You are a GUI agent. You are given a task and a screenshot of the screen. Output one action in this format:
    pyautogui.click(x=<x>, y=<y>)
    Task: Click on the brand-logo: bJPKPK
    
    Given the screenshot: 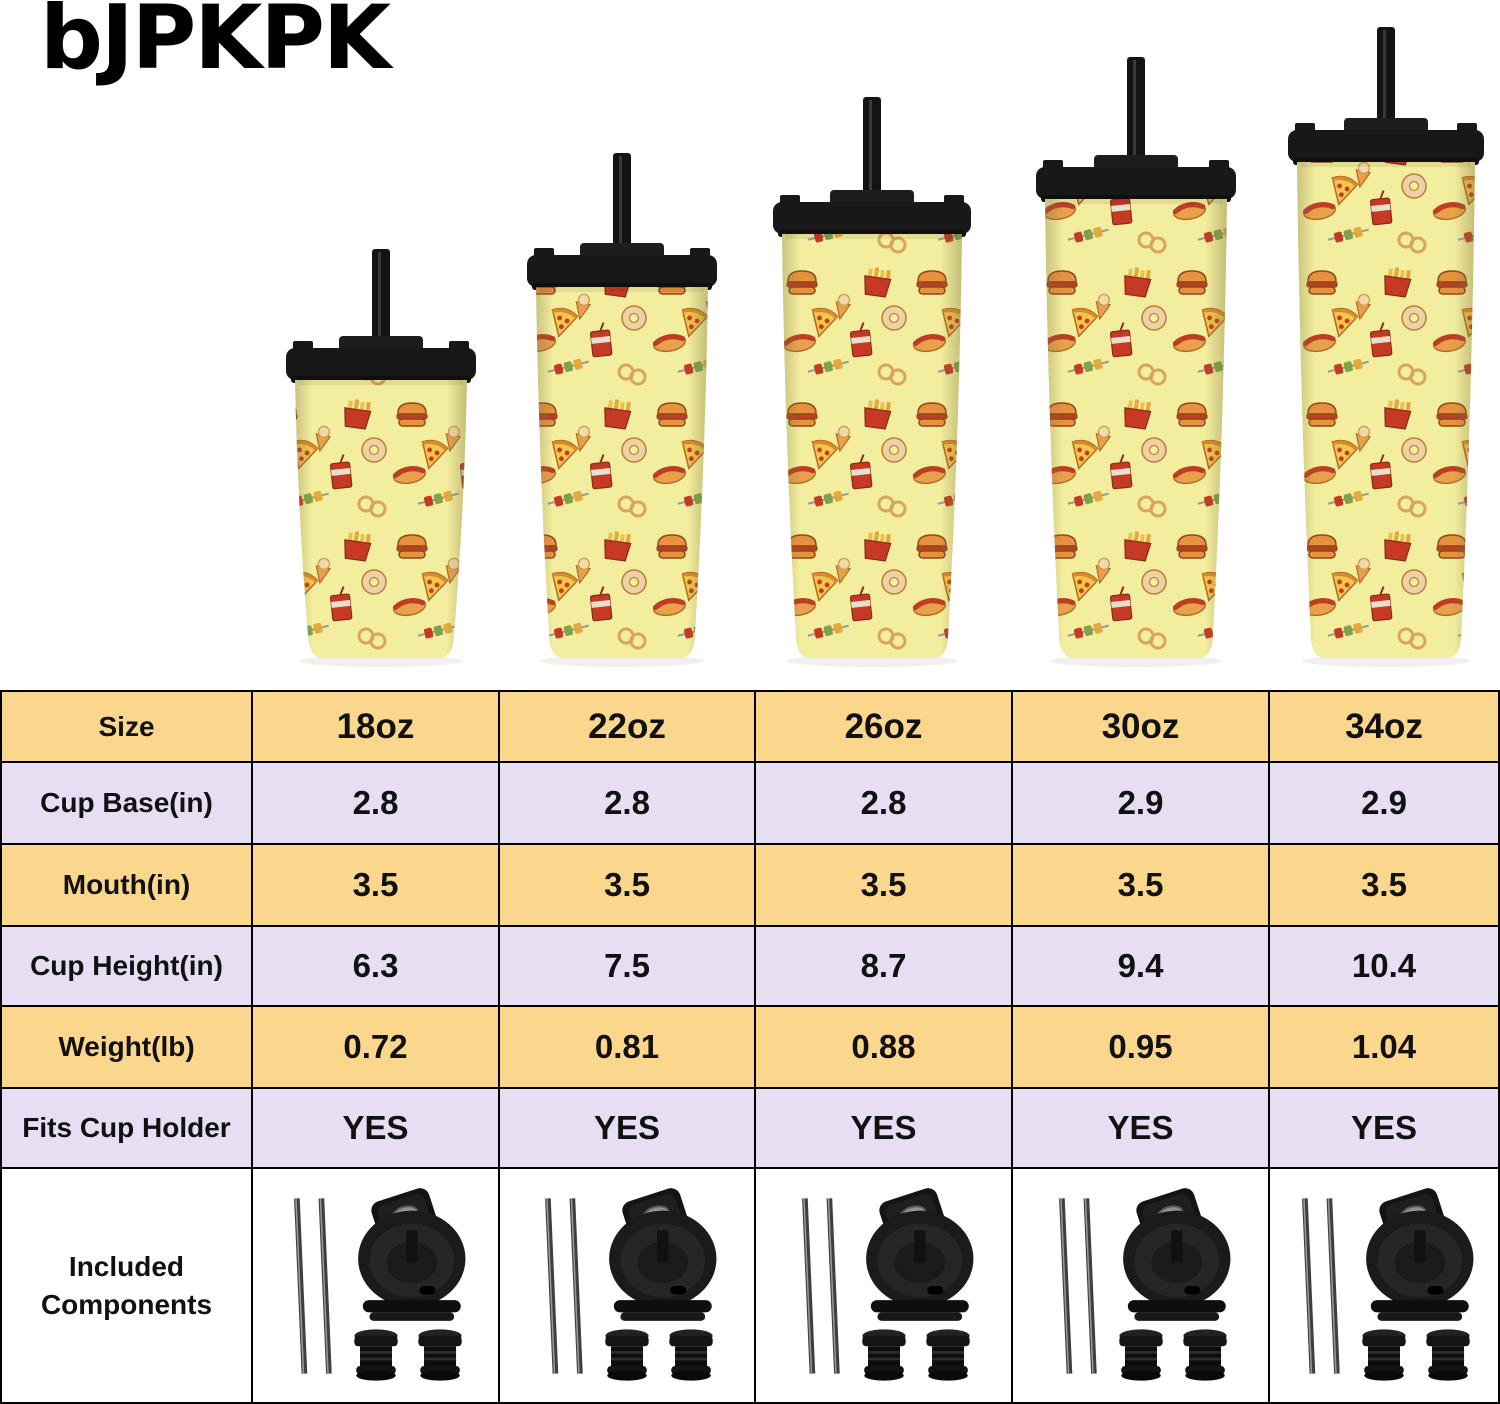 What is the action you would take?
    pyautogui.click(x=215, y=44)
    